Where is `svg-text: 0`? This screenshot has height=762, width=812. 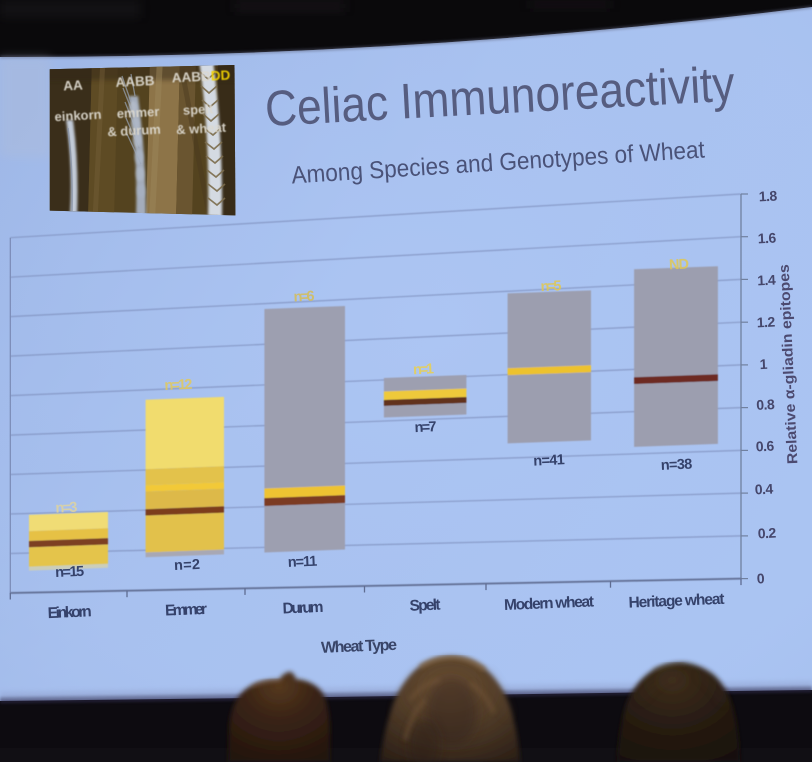
svg-text: 0 is located at coordinates (760, 578).